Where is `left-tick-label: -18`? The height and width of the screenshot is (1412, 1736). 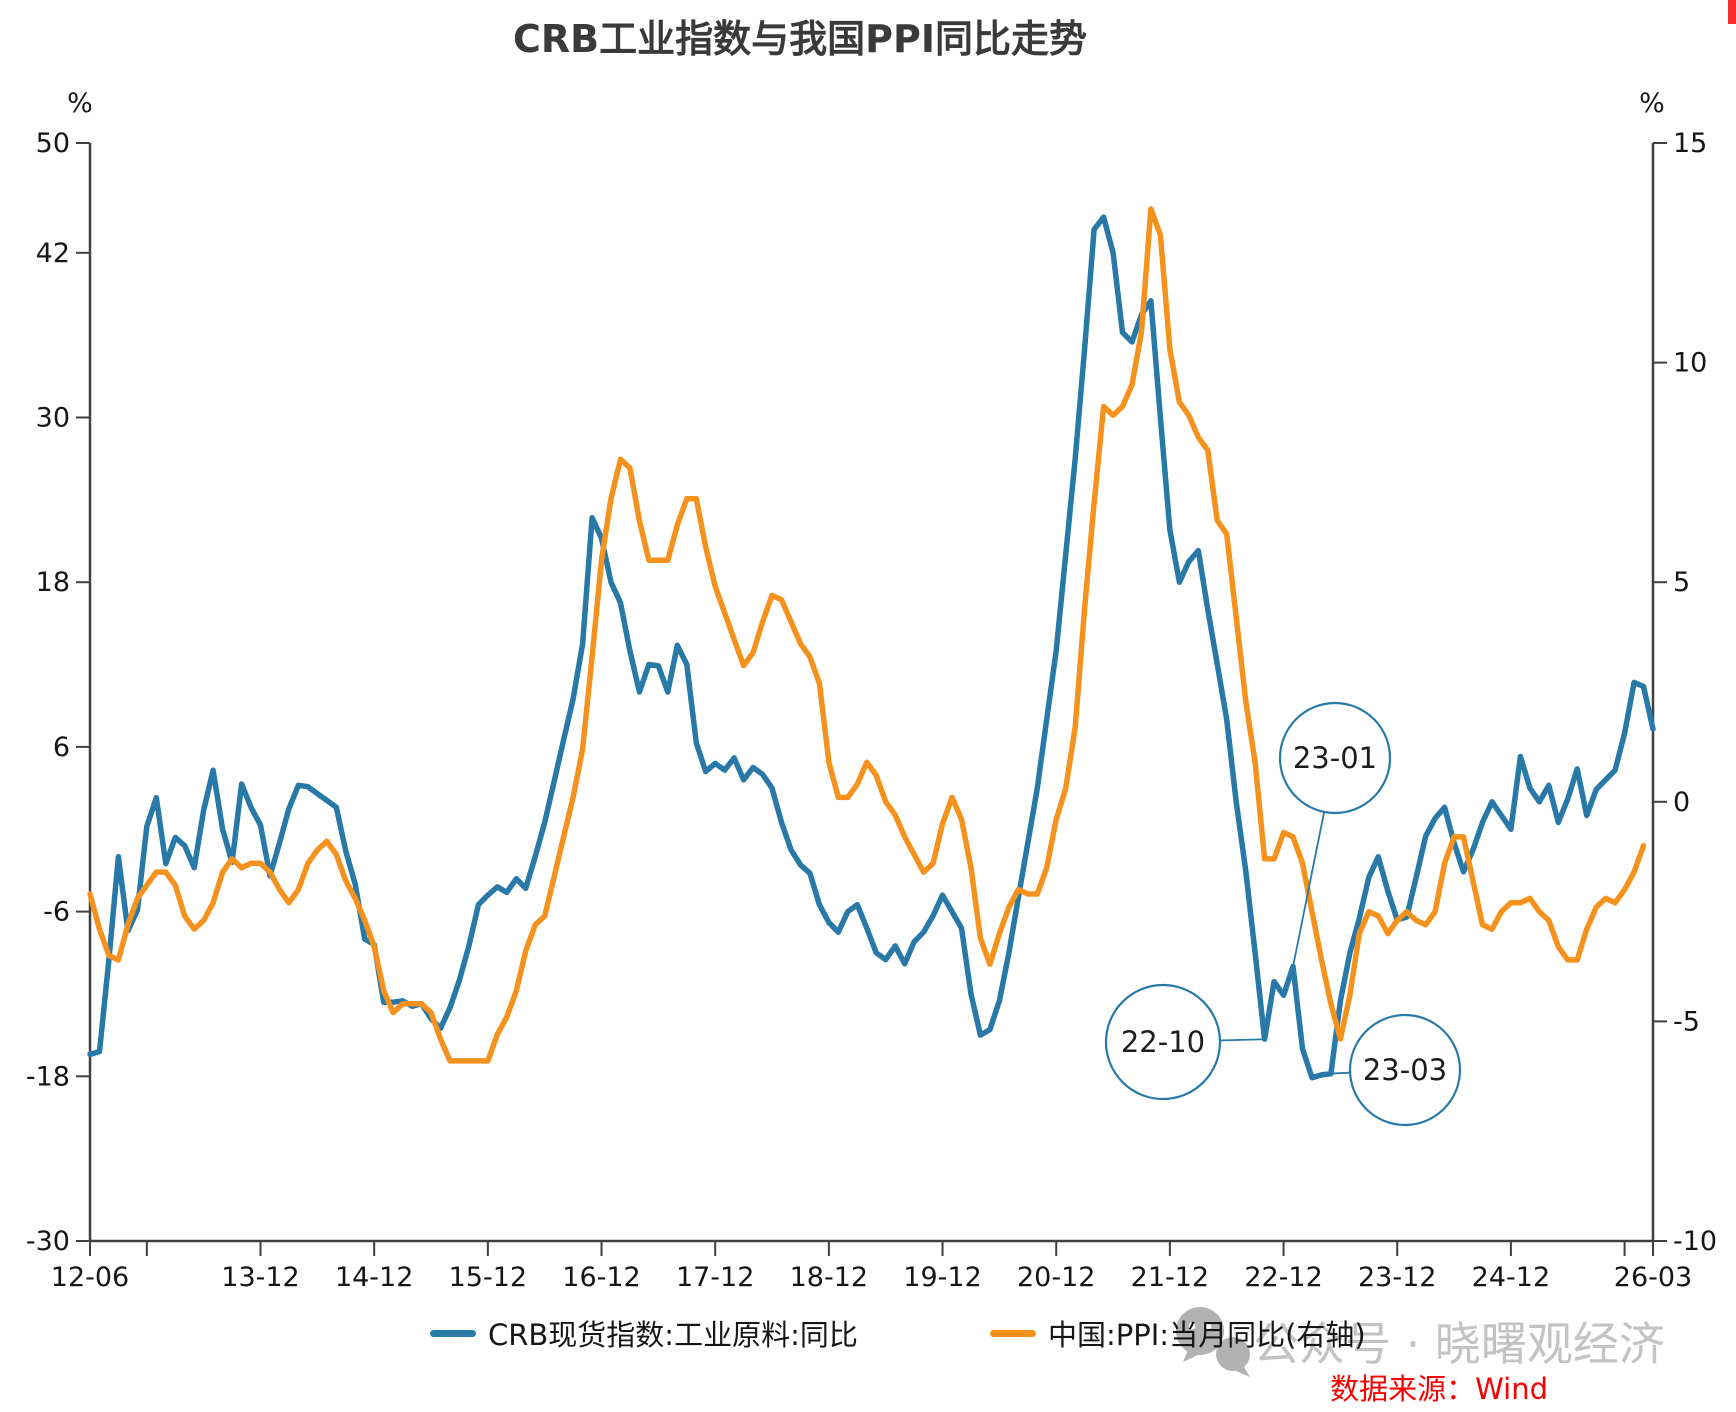
left-tick-label: -18 is located at coordinates (48, 1076).